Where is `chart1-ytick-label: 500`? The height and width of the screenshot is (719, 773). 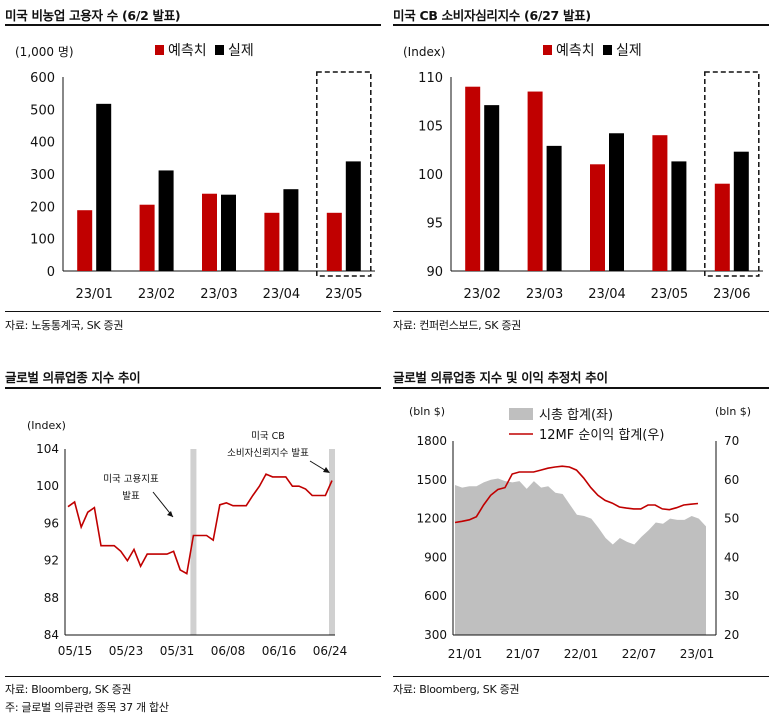 chart1-ytick-label: 500 is located at coordinates (42, 110).